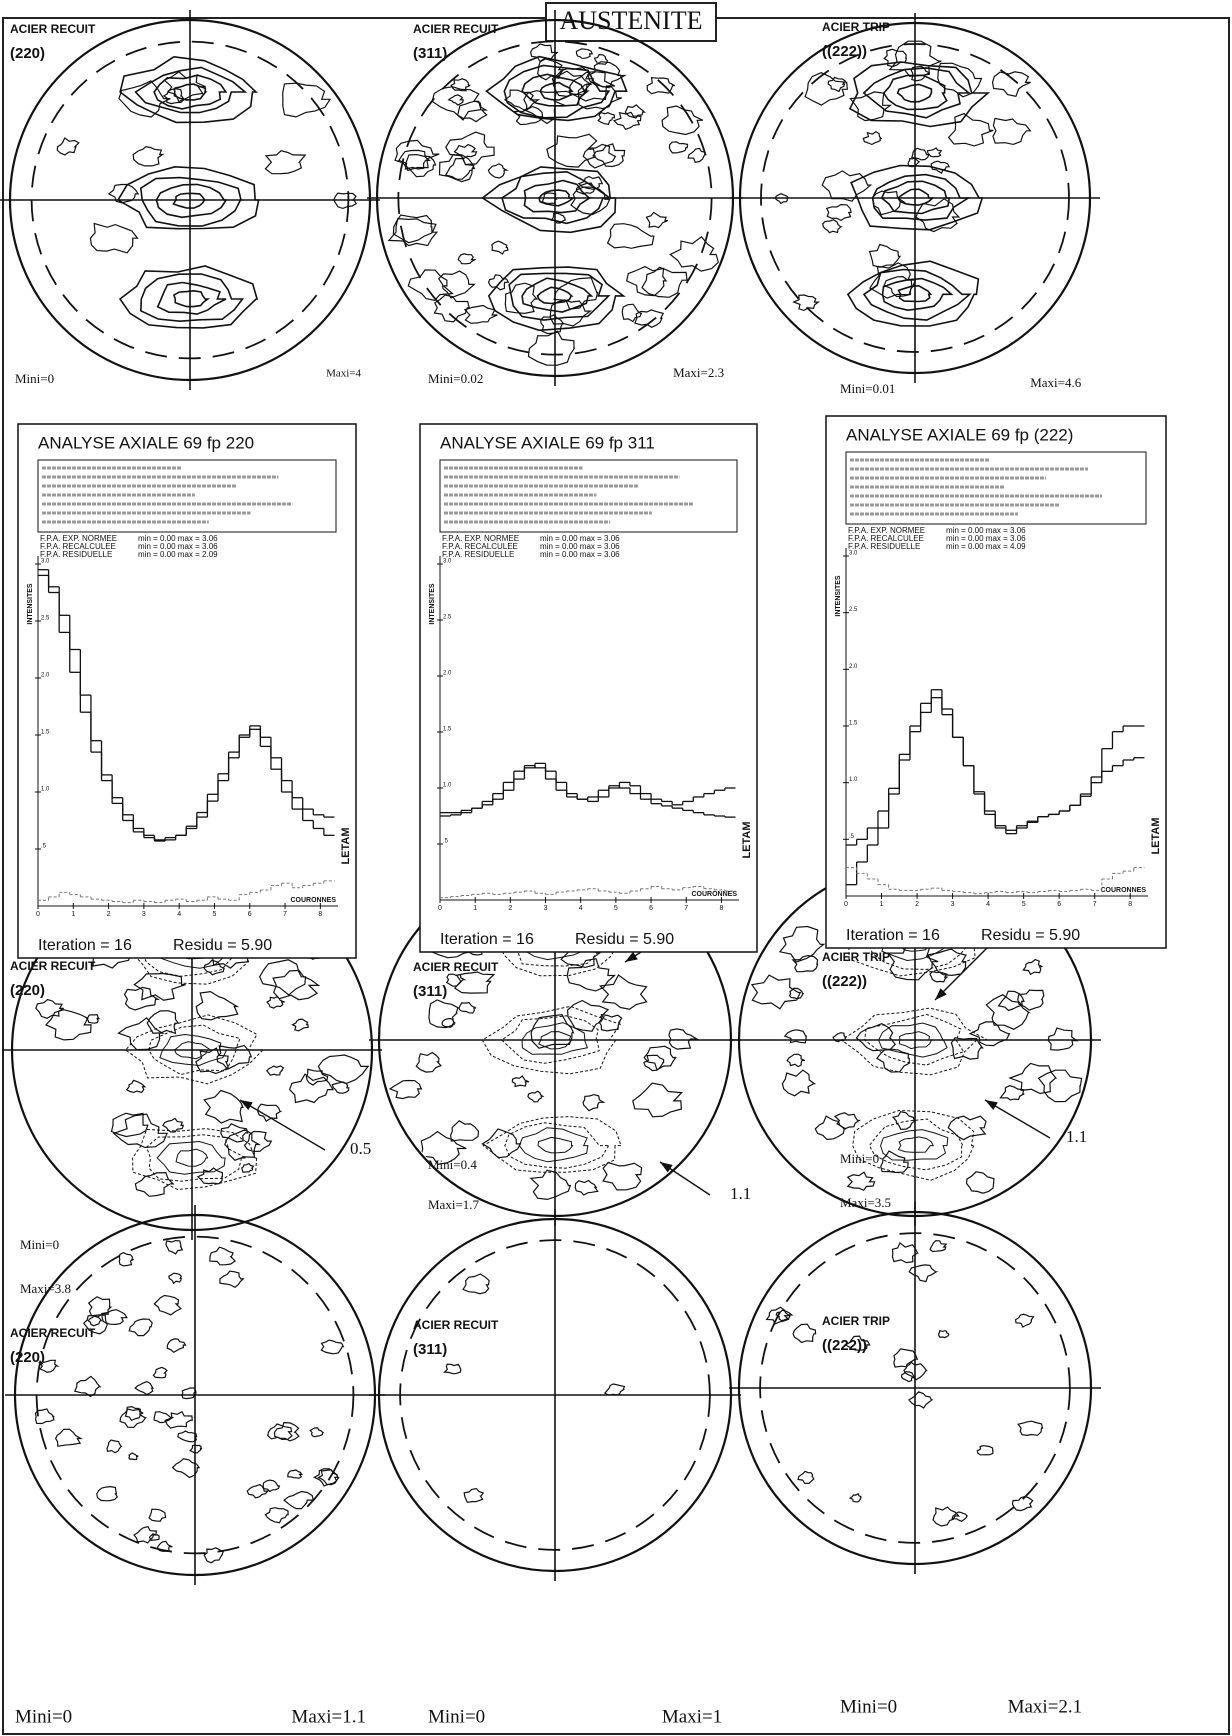  I want to click on iteration-label: Iteration = 16, so click(85, 945).